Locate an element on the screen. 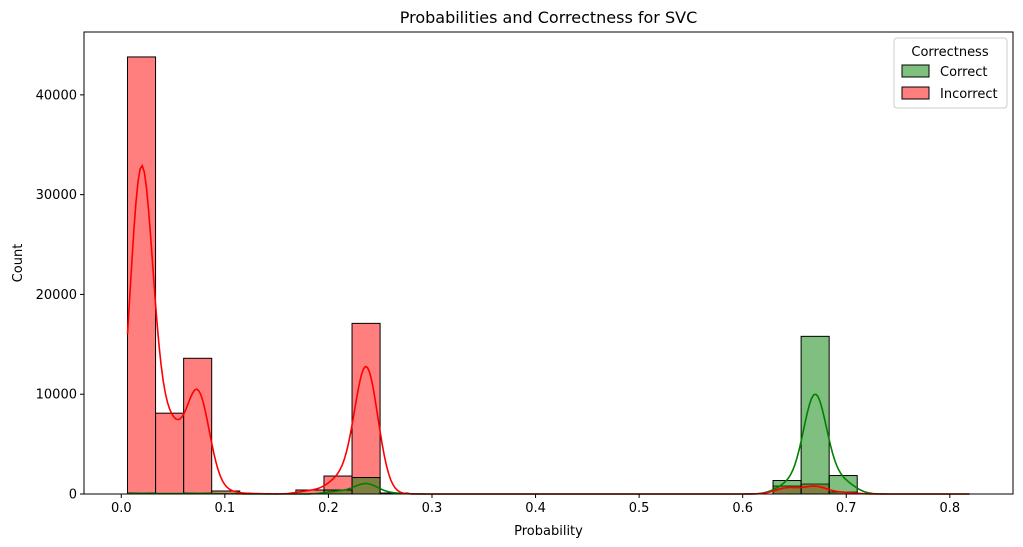 The width and height of the screenshot is (1023, 547). x-tick-label: 0.8 is located at coordinates (949, 508).